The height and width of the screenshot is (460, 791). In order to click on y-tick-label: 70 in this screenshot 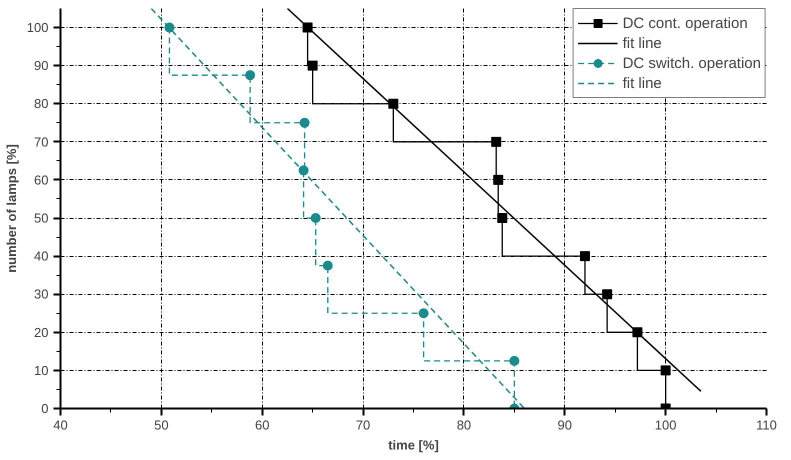, I will do `click(41, 142)`.